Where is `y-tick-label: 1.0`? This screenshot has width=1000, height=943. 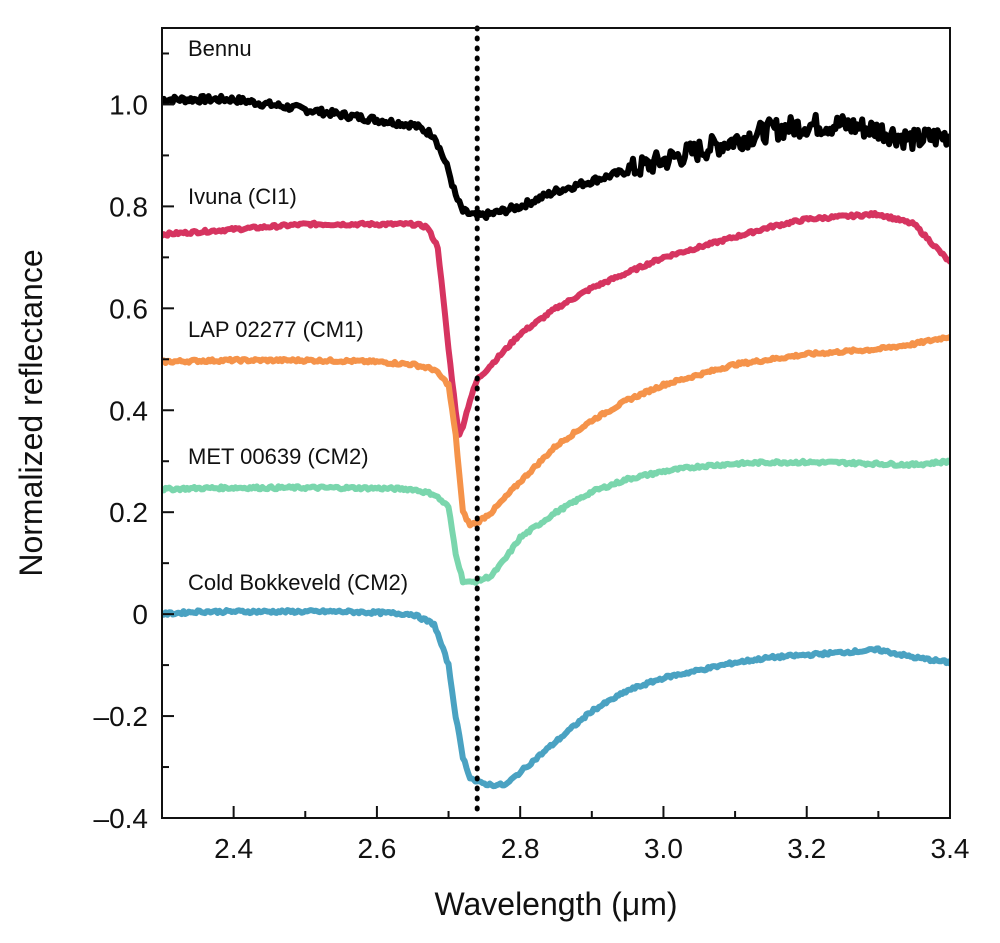 y-tick-label: 1.0 is located at coordinates (128, 104).